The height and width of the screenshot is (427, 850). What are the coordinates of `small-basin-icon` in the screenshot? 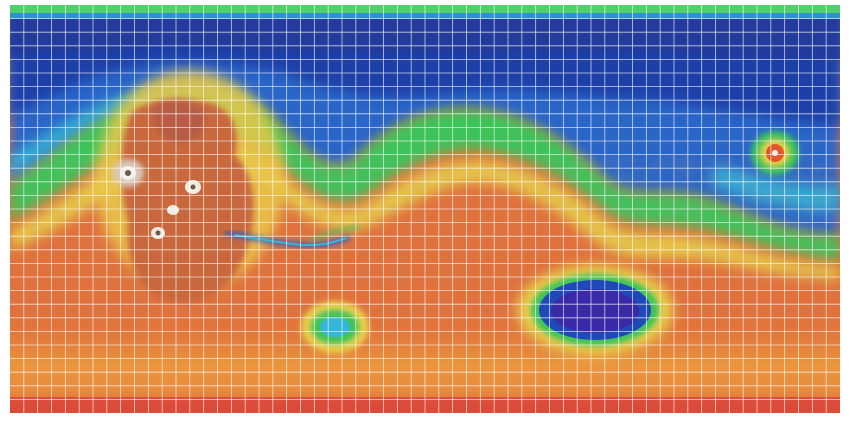 It's located at (335, 327).